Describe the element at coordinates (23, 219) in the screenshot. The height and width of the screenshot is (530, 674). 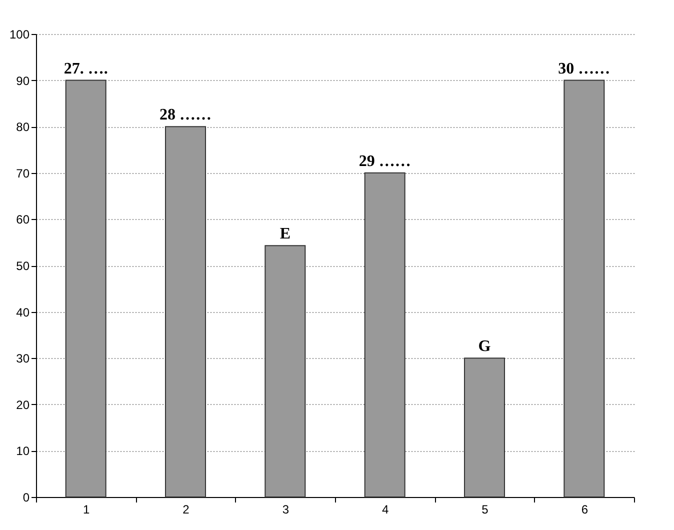
I see `y-tick-label: 60` at that location.